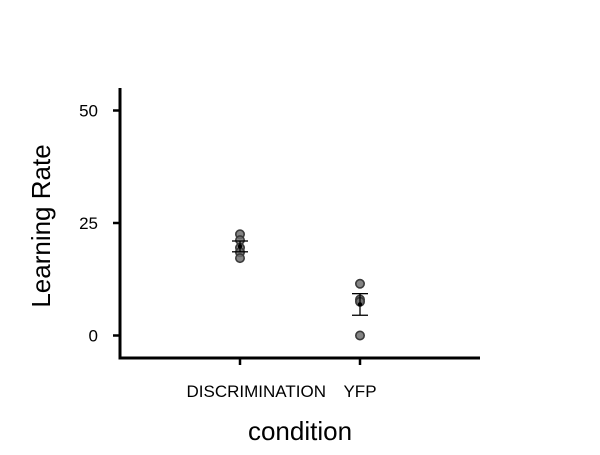 The height and width of the screenshot is (455, 600). I want to click on x-axis-title: condition, so click(300, 431).